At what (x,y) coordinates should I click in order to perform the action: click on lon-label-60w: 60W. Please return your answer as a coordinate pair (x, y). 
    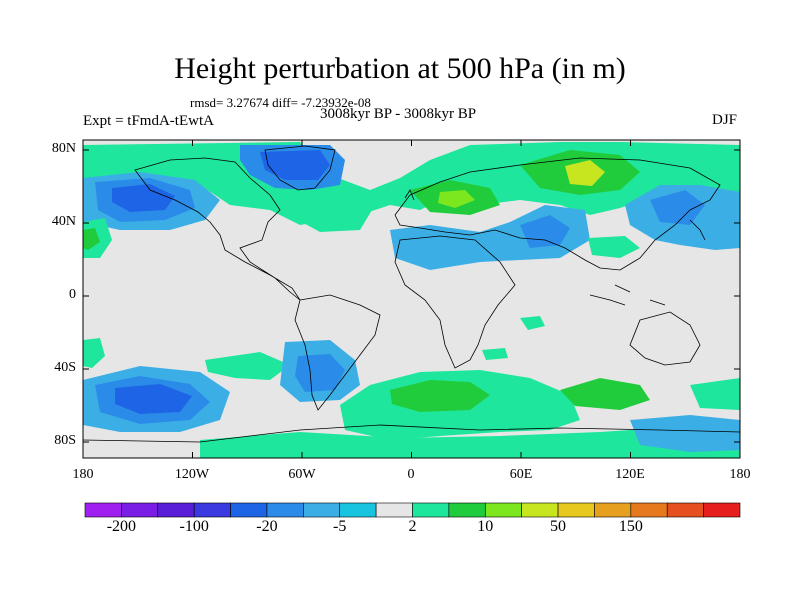
    Looking at the image, I should click on (302, 474).